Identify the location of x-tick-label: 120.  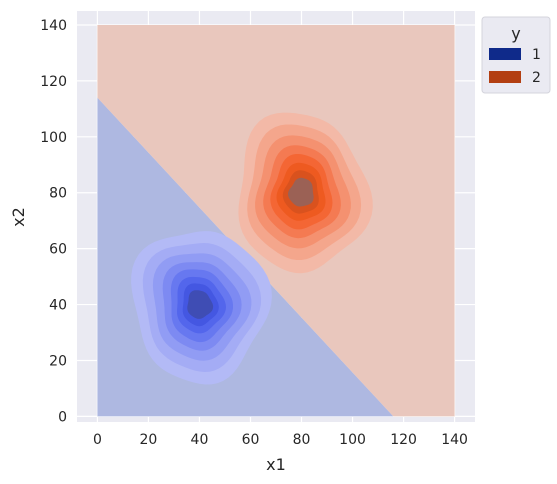
(403, 440).